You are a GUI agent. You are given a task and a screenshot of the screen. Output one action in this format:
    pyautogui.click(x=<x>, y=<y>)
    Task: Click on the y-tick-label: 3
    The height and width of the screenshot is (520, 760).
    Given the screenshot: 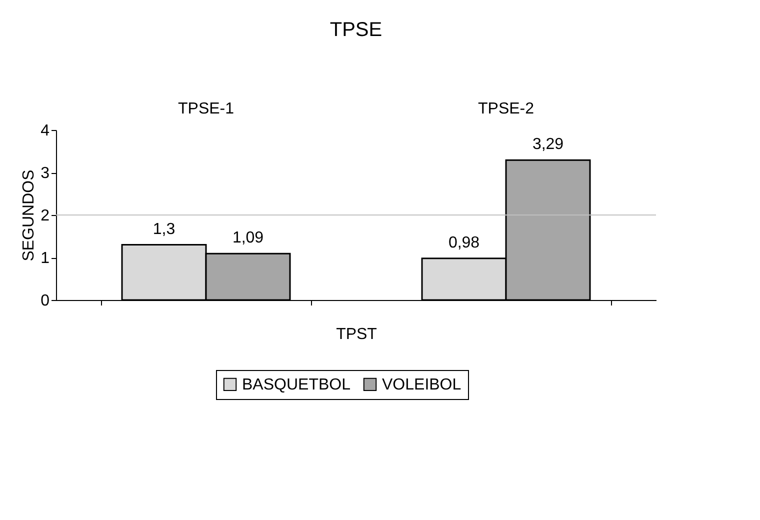 What is the action you would take?
    pyautogui.click(x=45, y=173)
    